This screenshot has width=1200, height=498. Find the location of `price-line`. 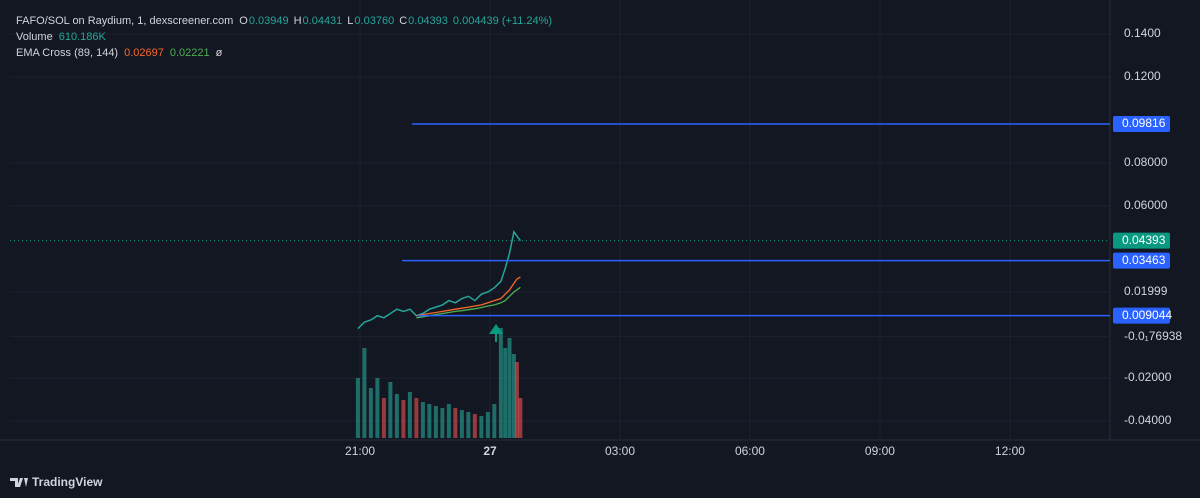

price-line is located at coordinates (439, 279).